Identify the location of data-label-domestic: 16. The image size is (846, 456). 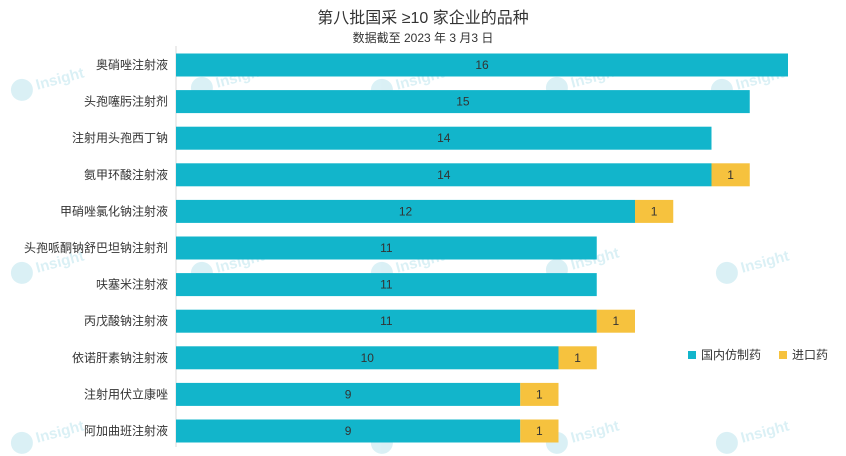
(482, 65).